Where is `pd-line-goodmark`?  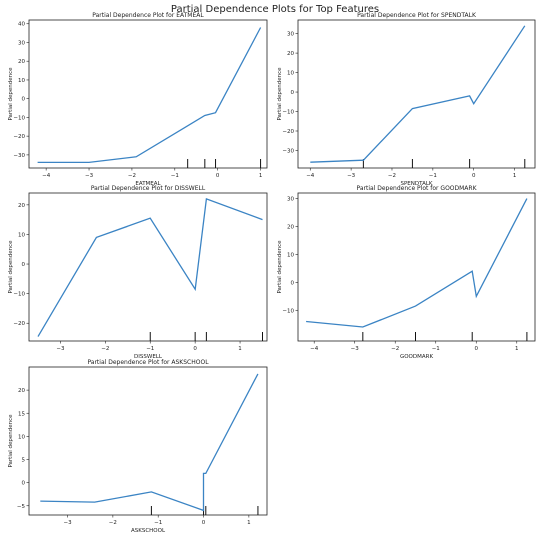
pd-line-goodmark is located at coordinates (417, 263).